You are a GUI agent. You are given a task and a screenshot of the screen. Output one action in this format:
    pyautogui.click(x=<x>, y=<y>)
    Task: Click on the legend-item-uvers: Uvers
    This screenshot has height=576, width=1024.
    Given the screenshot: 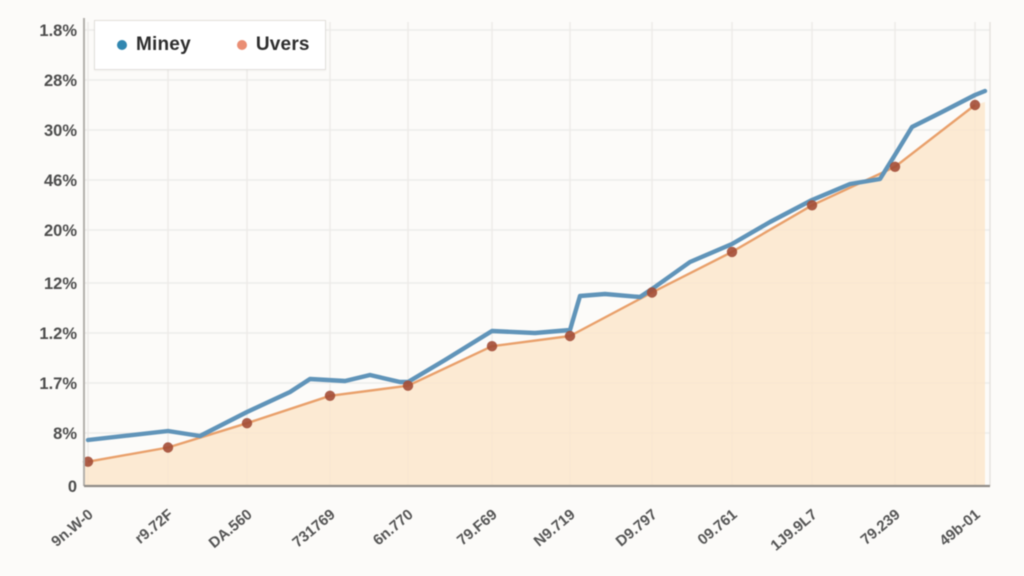 What is the action you would take?
    pyautogui.click(x=273, y=45)
    